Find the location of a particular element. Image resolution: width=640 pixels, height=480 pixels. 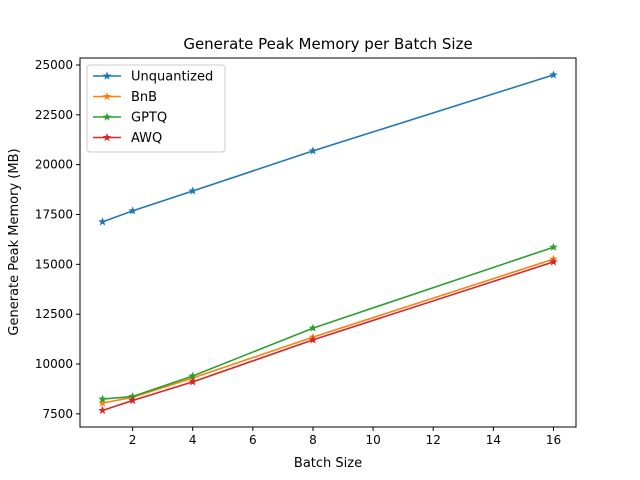

legend-label: BnB is located at coordinates (144, 97).